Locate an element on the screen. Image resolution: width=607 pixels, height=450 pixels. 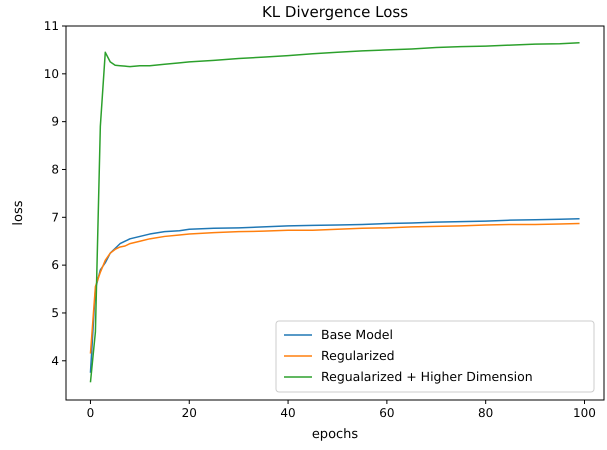
legend-label: Regularized is located at coordinates (358, 355).